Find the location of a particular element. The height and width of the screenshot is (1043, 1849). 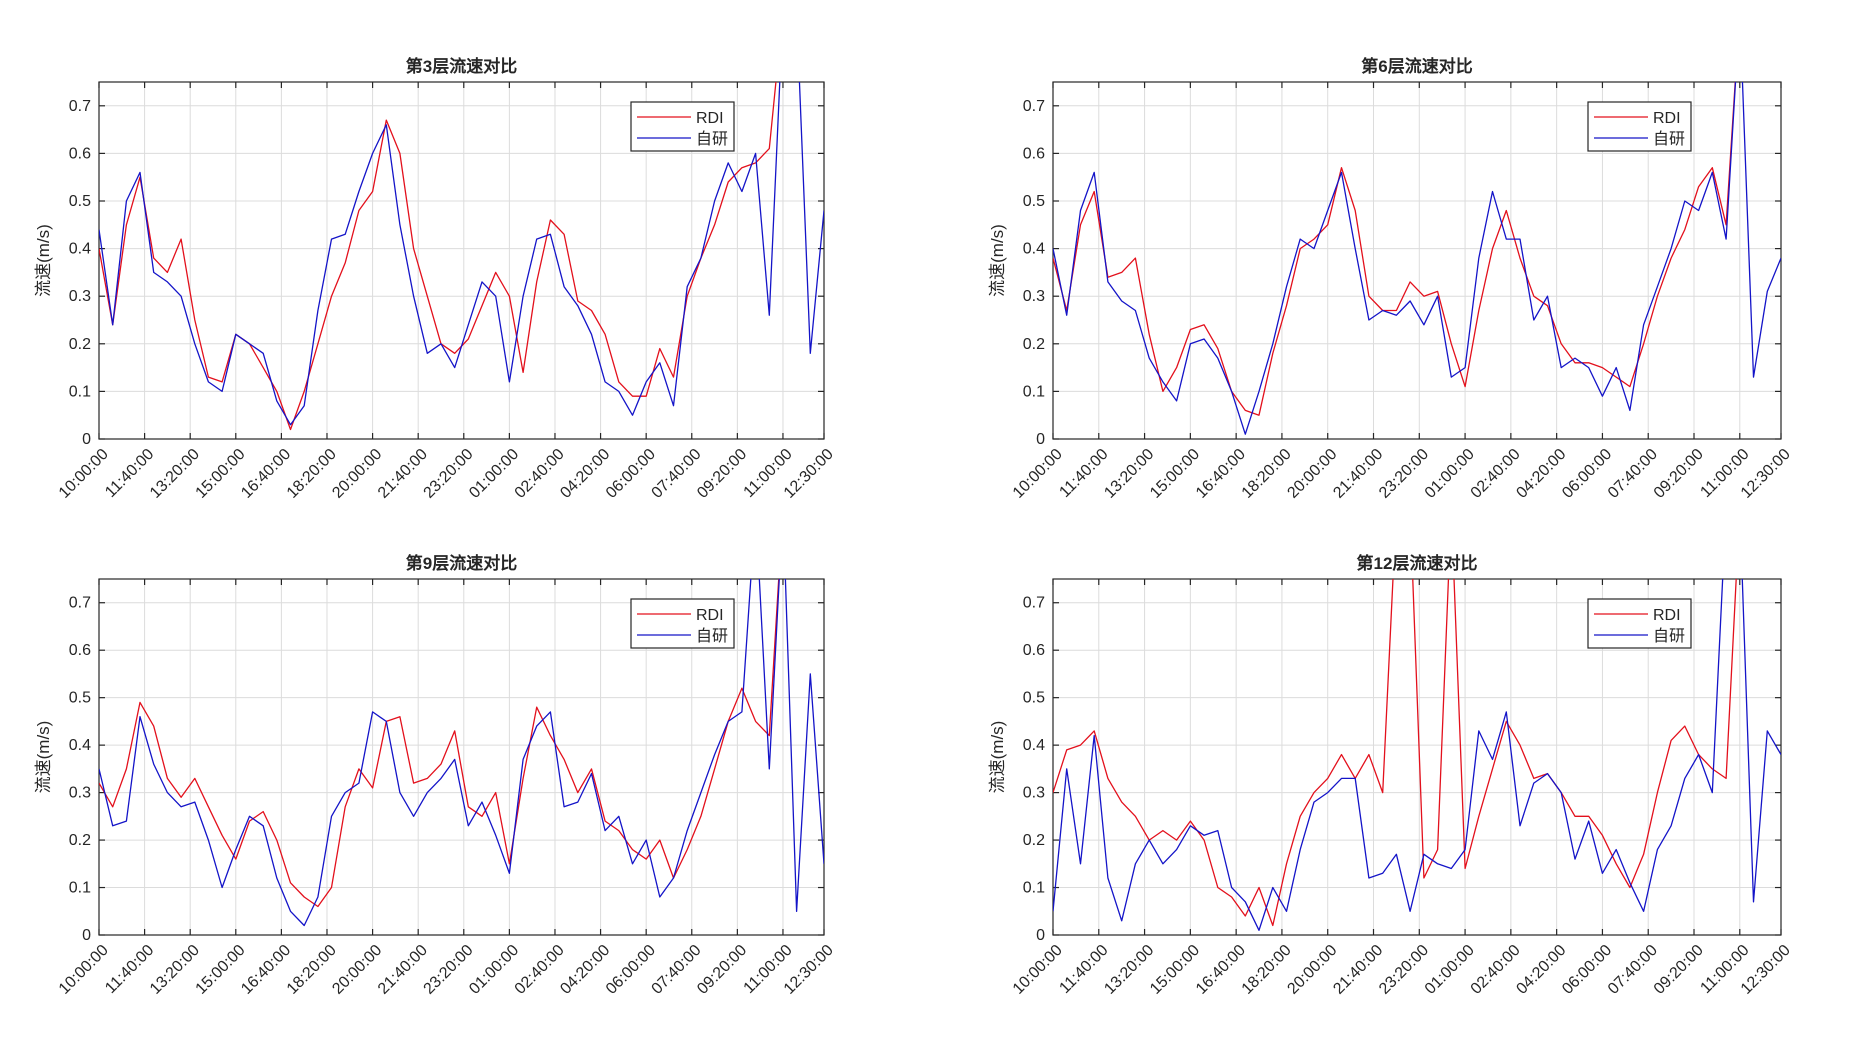

chart-title: 第9层流速对比 is located at coordinates (461, 563).